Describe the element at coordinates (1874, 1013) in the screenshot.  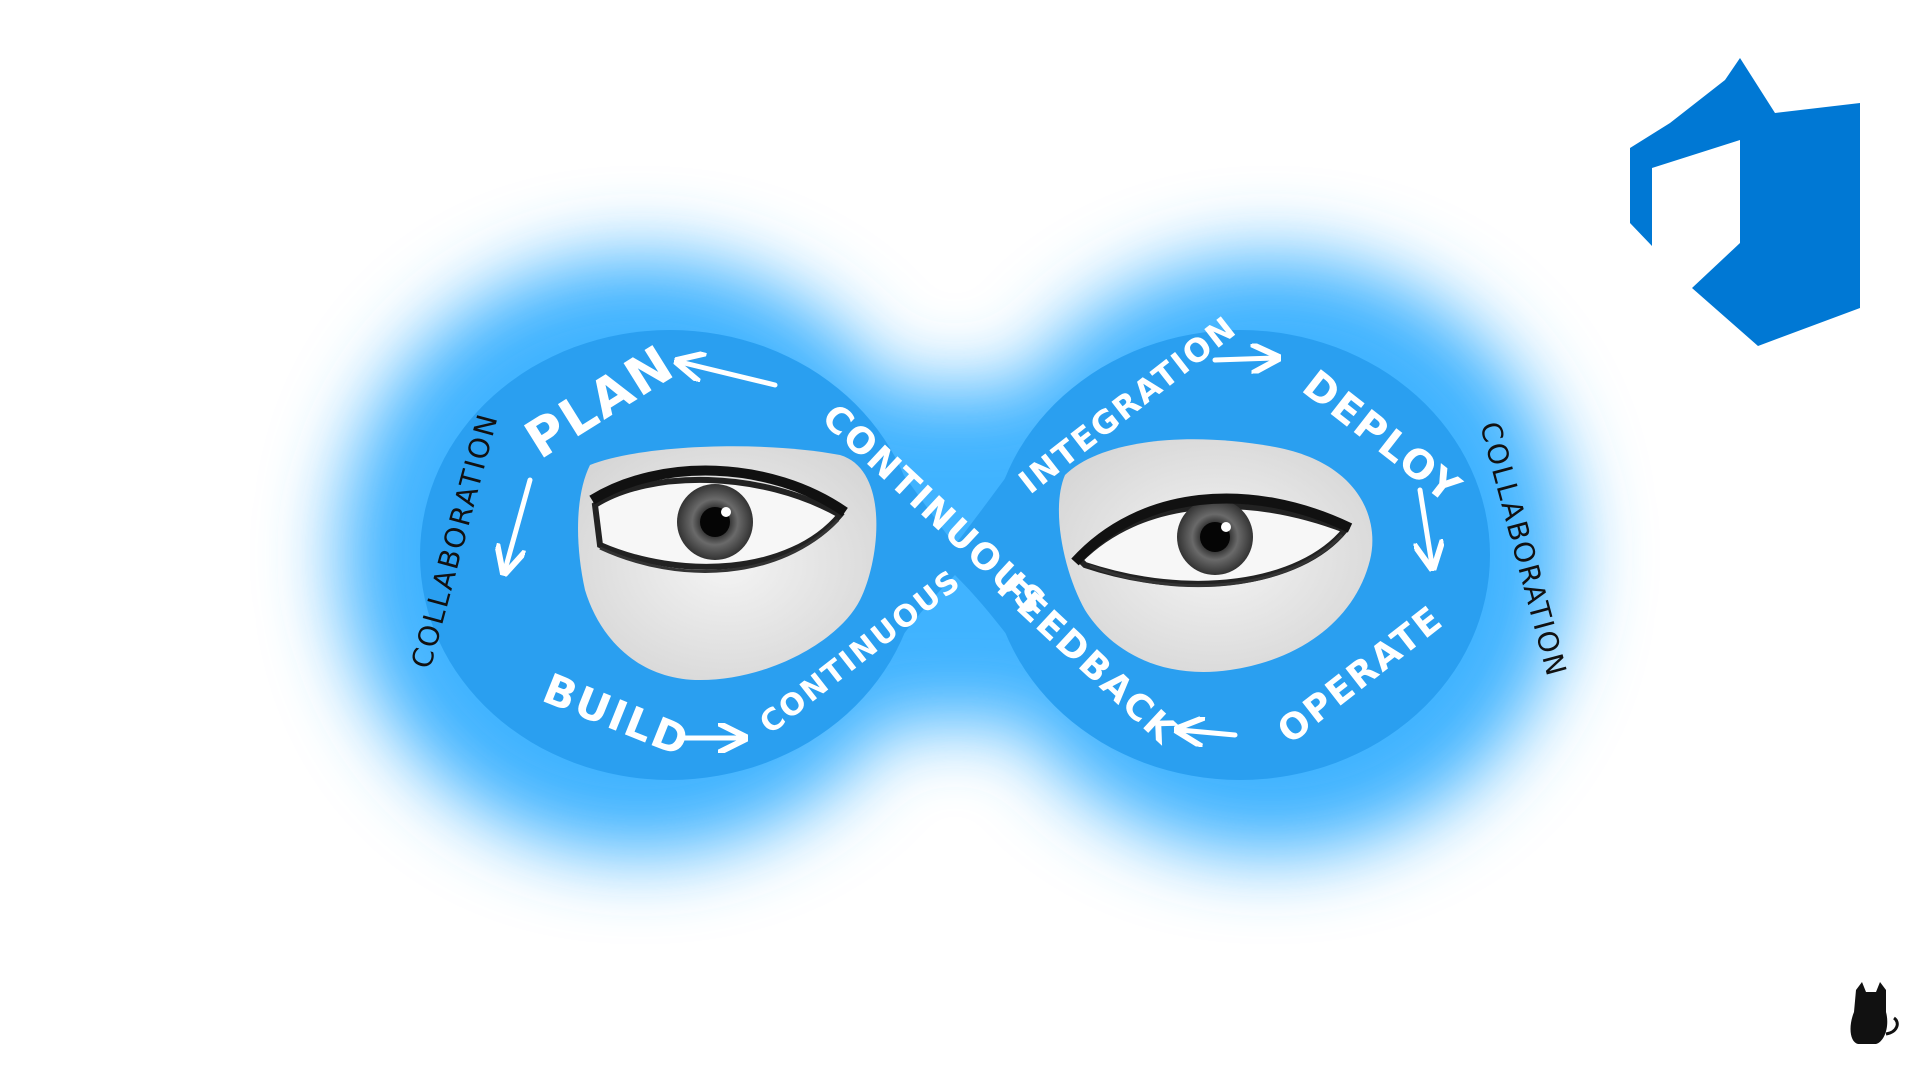
I see `cat-icon` at that location.